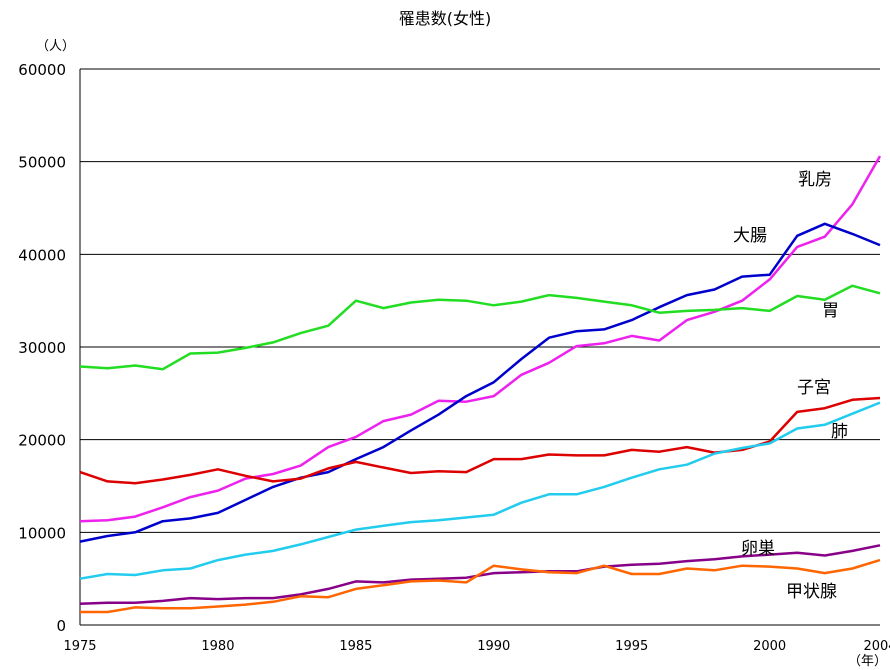 The width and height of the screenshot is (890, 670). What do you see at coordinates (758, 549) in the screenshot?
I see `series-label-ovary: 卵巣` at bounding box center [758, 549].